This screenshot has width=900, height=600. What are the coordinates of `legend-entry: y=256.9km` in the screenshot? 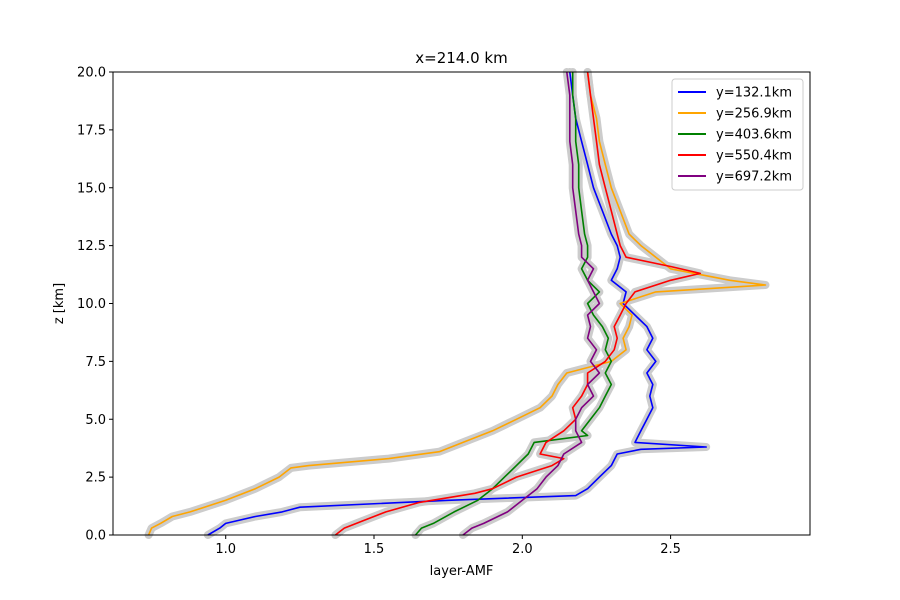 It's located at (754, 114).